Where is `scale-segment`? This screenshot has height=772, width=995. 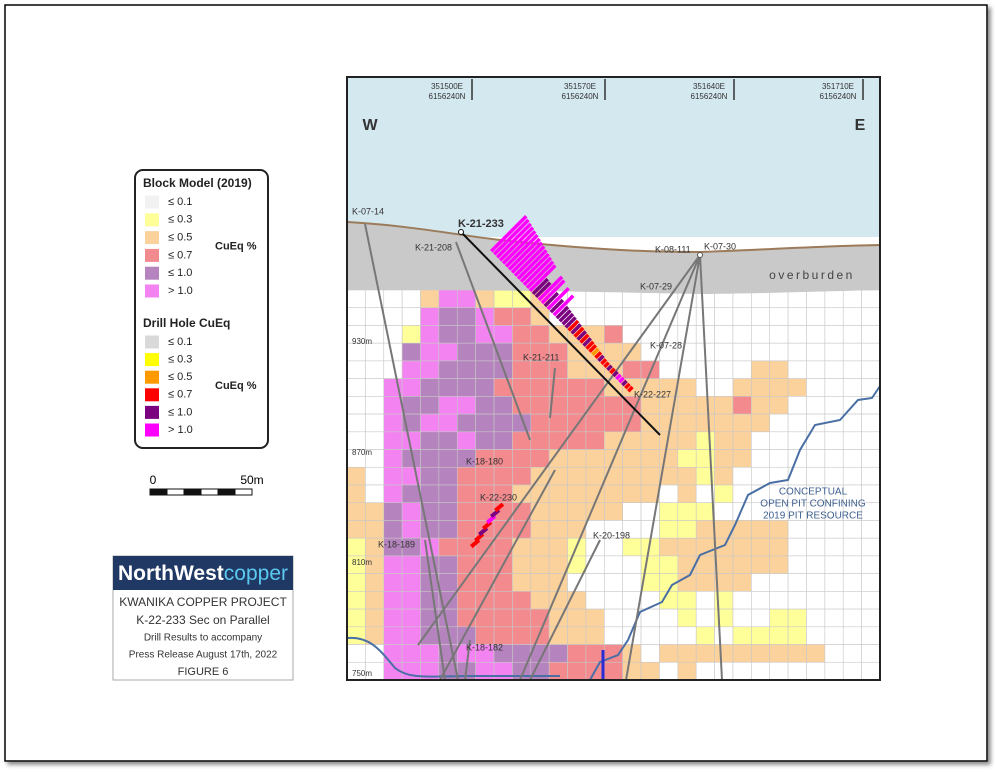
scale-segment is located at coordinates (192, 492).